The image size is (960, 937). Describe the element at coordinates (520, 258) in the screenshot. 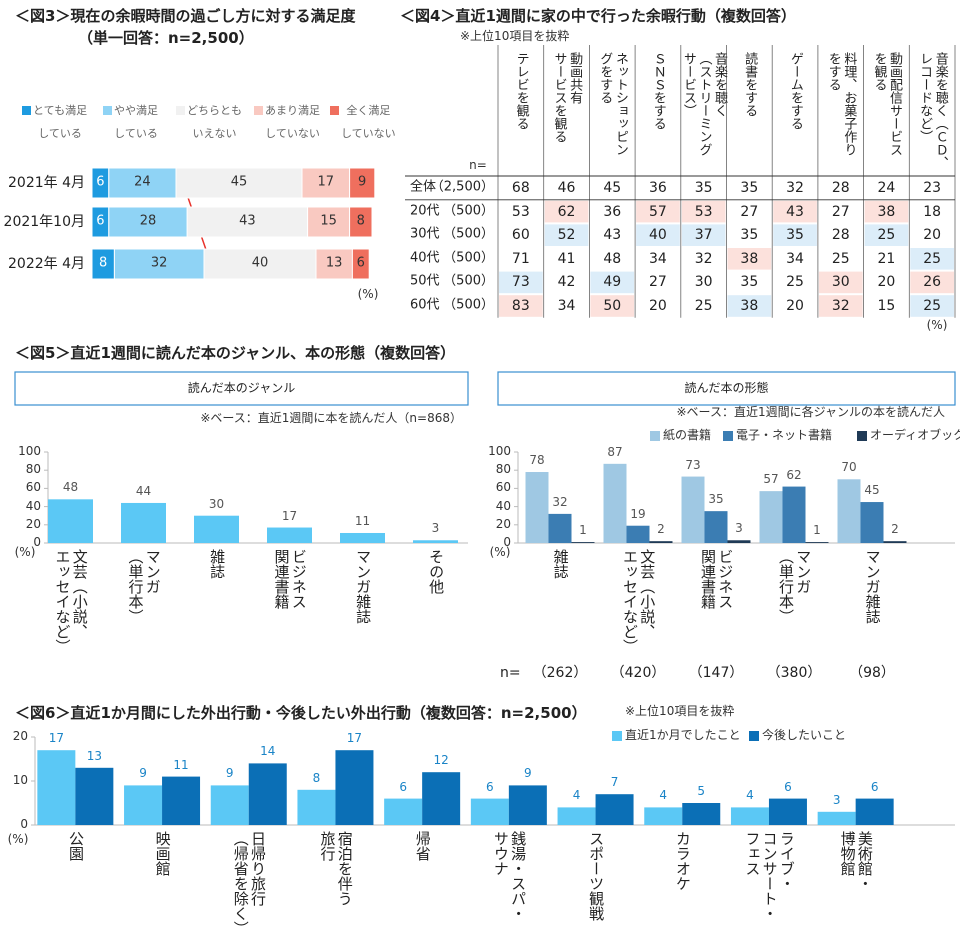

I see `table-cell: 71` at that location.